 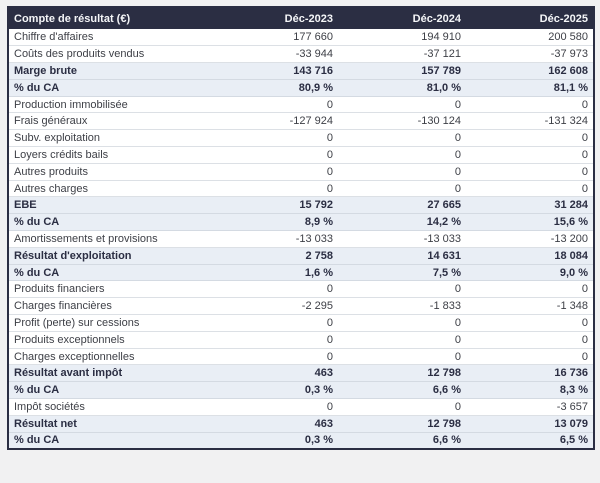 I want to click on row-value: 80,9 %, so click(x=274, y=88).